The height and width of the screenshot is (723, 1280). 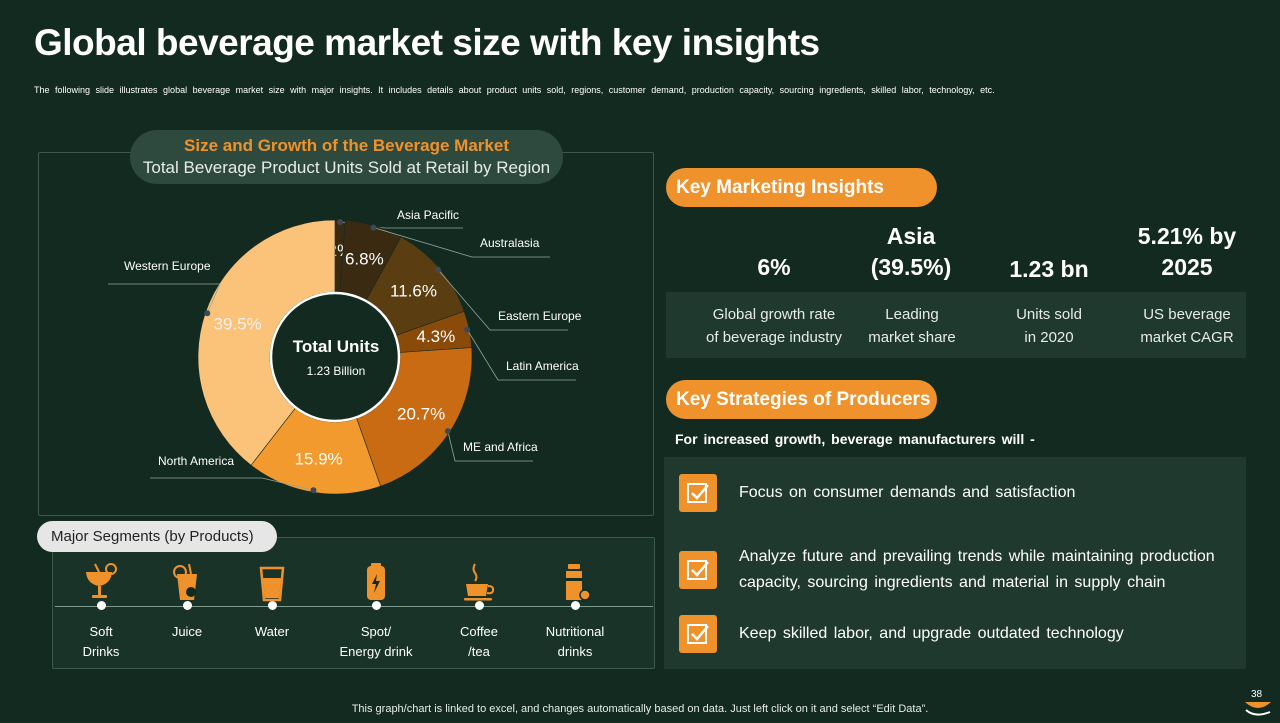 What do you see at coordinates (1187, 251) in the screenshot?
I see `stat-value-cagr: 5.21% by 2025` at bounding box center [1187, 251].